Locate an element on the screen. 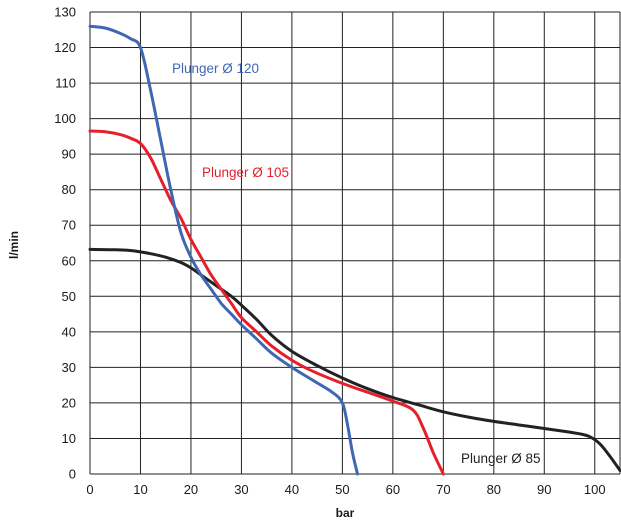 The image size is (621, 522). x-tick-label: 60 is located at coordinates (393, 489).